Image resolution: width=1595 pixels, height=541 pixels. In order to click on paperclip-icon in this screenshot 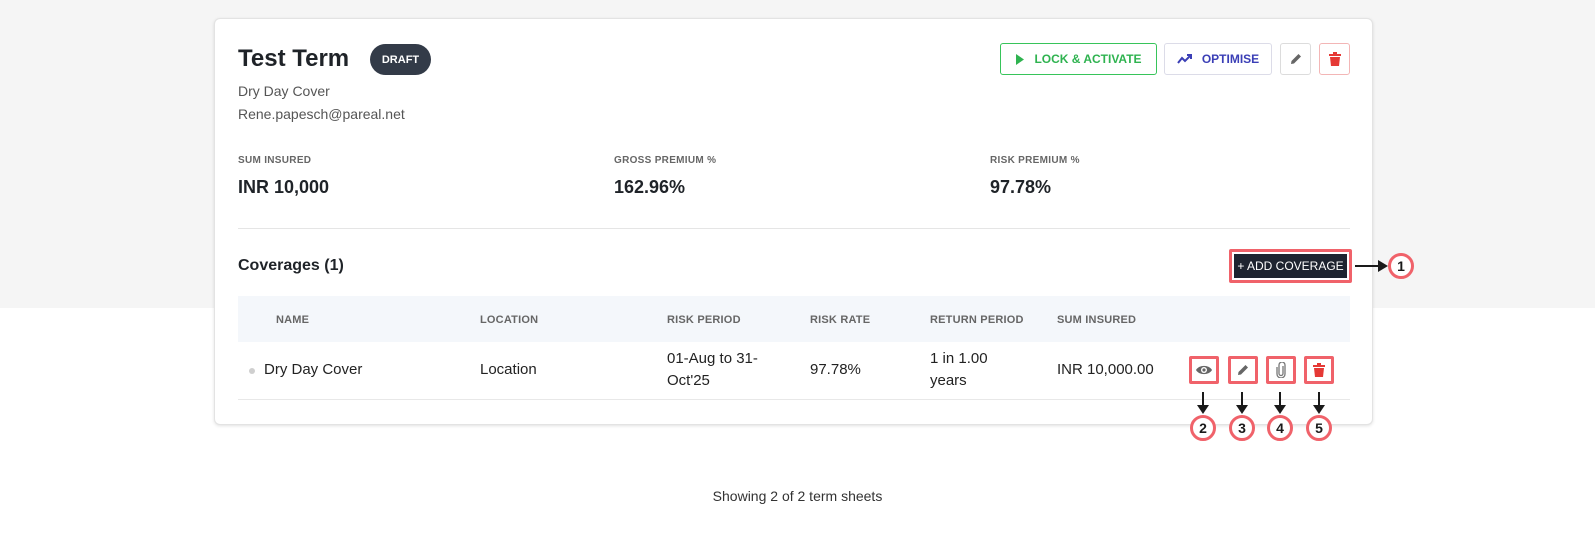, I will do `click(1281, 370)`.